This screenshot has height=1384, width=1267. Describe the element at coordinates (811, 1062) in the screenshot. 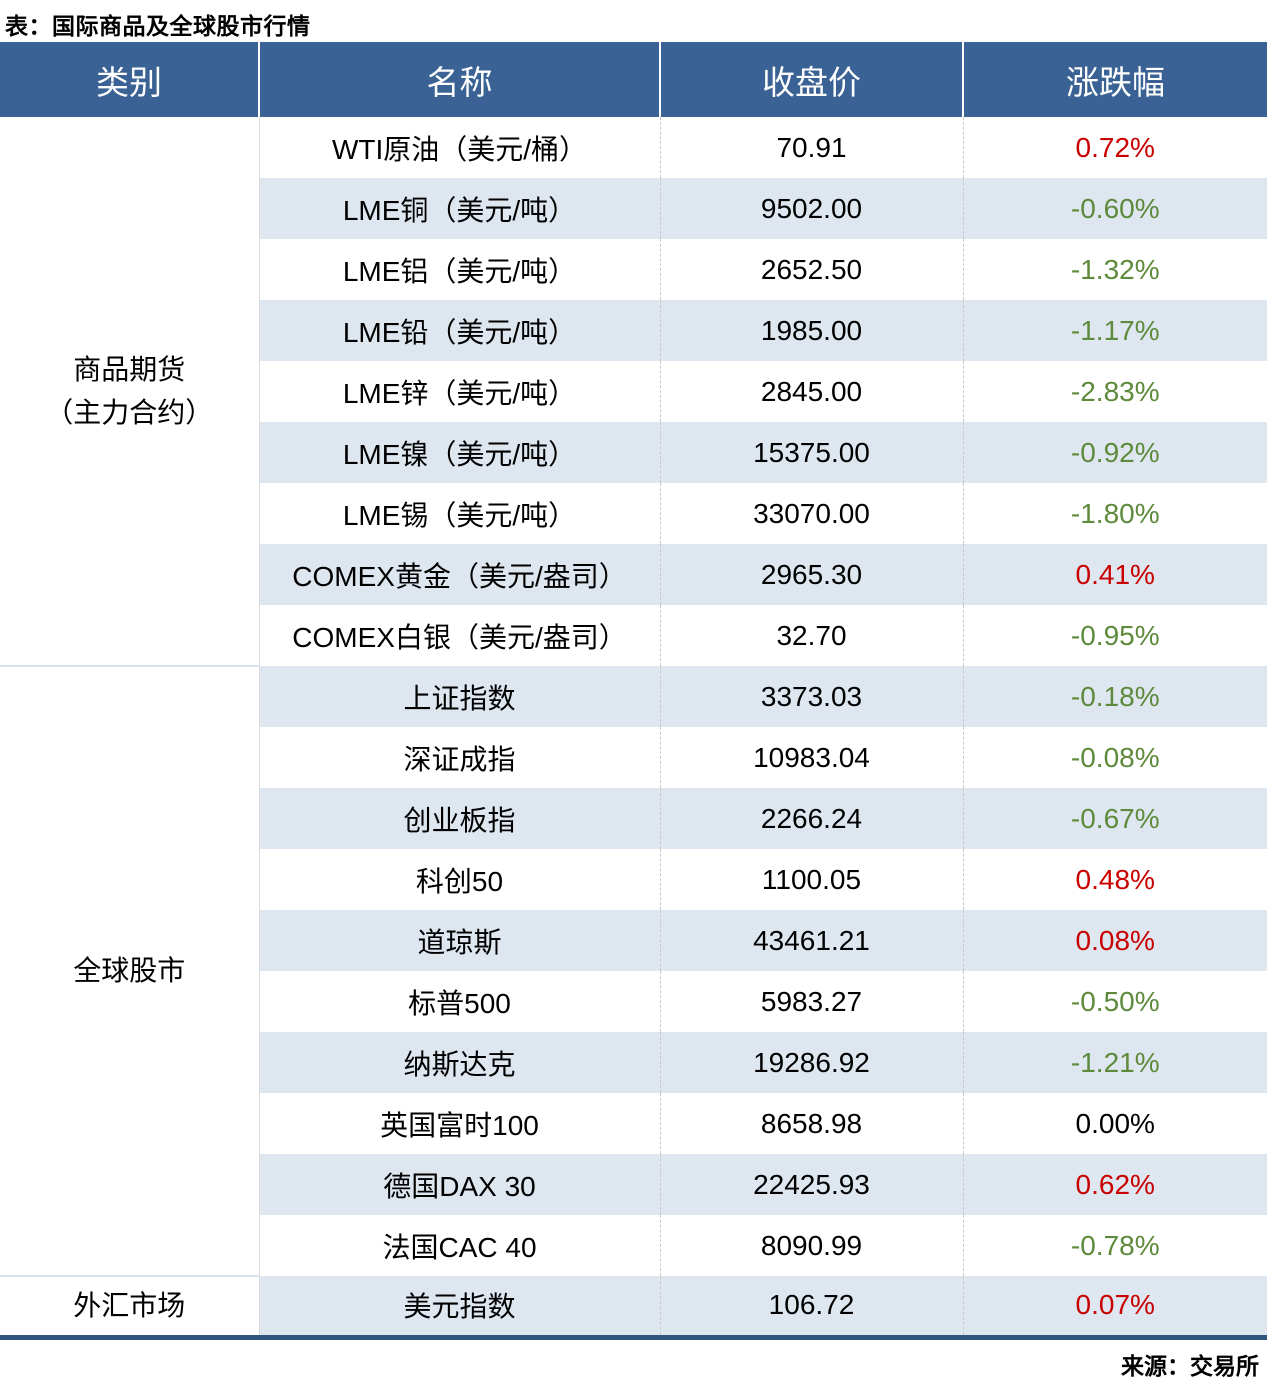

I see `close-price: 19286.92` at that location.